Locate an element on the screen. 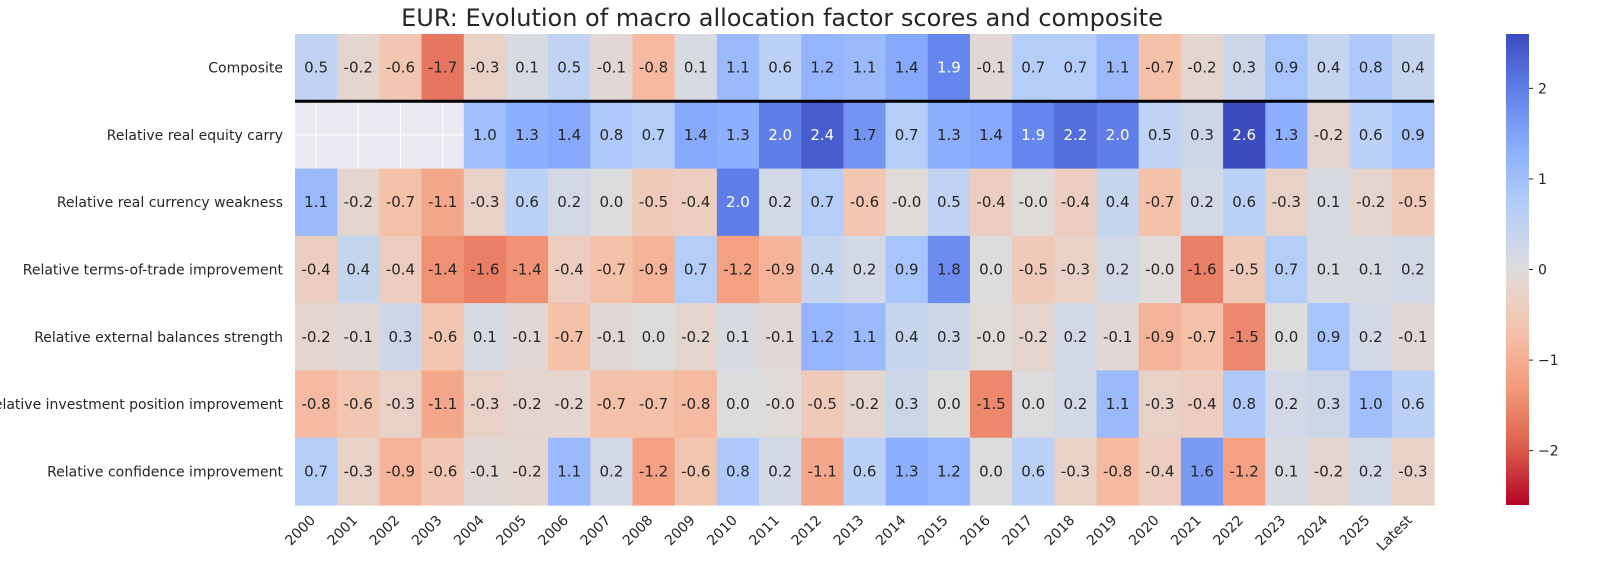 This screenshot has height=583, width=1618. column-label: 2006 is located at coordinates (554, 530).